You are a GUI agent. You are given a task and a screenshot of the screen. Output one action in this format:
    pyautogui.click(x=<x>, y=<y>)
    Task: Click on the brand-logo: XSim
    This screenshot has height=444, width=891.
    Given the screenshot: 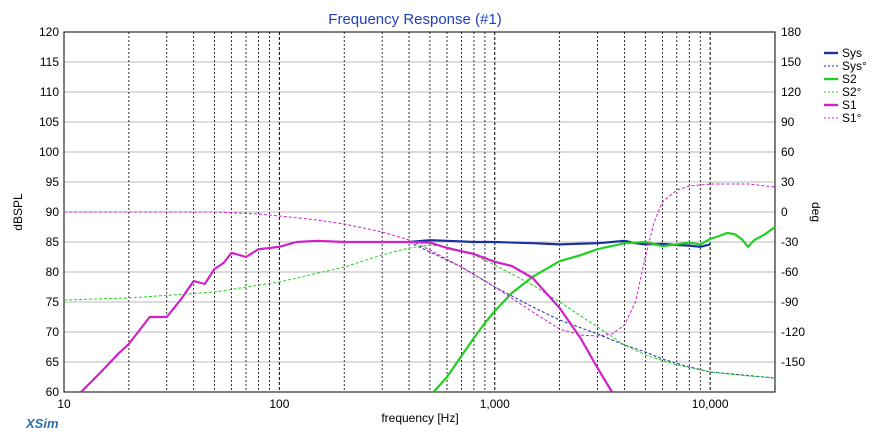 What is the action you would take?
    pyautogui.click(x=42, y=423)
    